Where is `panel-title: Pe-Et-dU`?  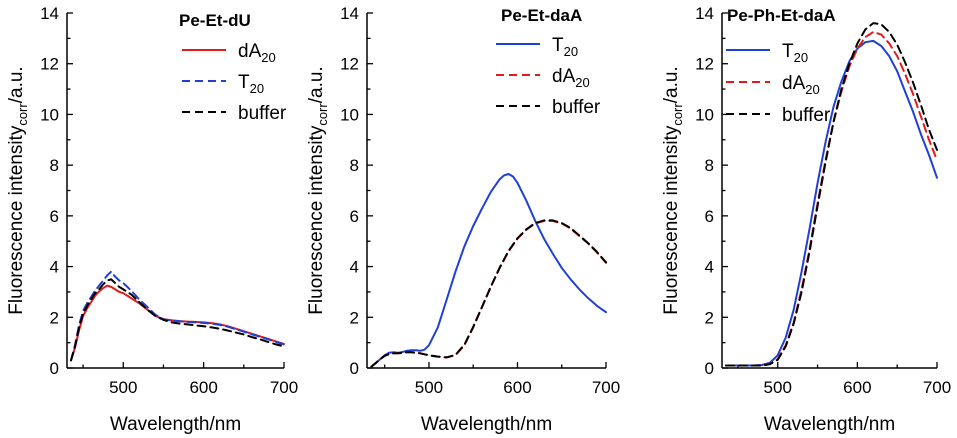 panel-title: Pe-Et-dU is located at coordinates (215, 20).